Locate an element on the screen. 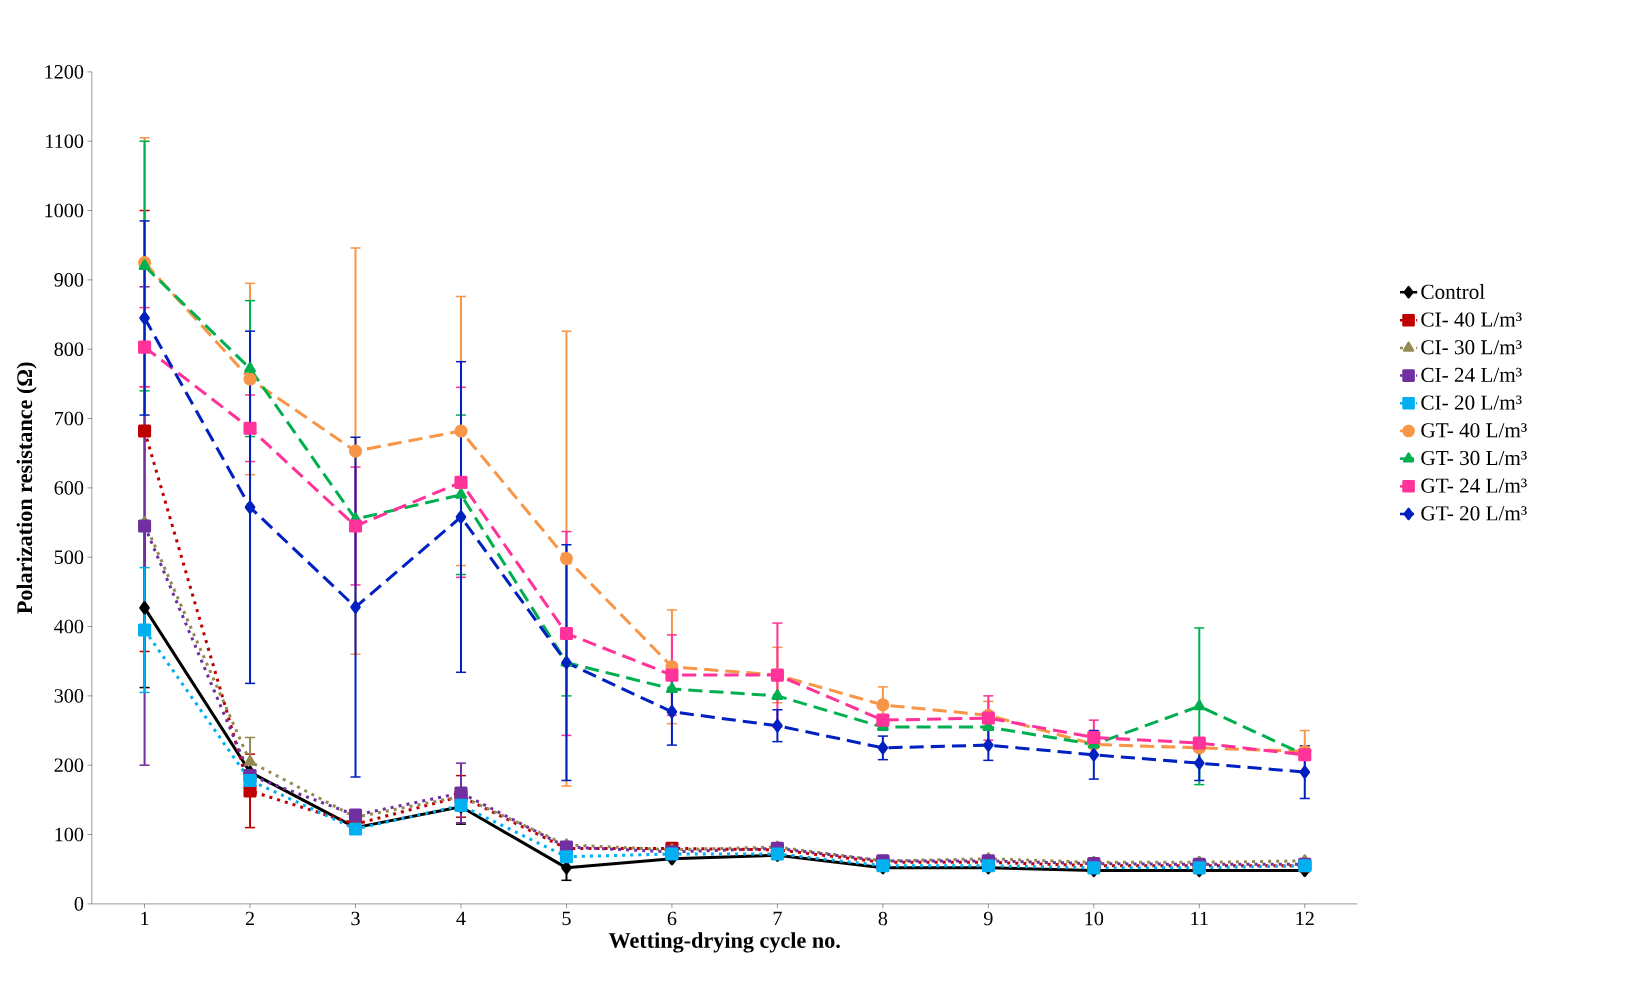  x-tick-label: 11 is located at coordinates (1199, 918).